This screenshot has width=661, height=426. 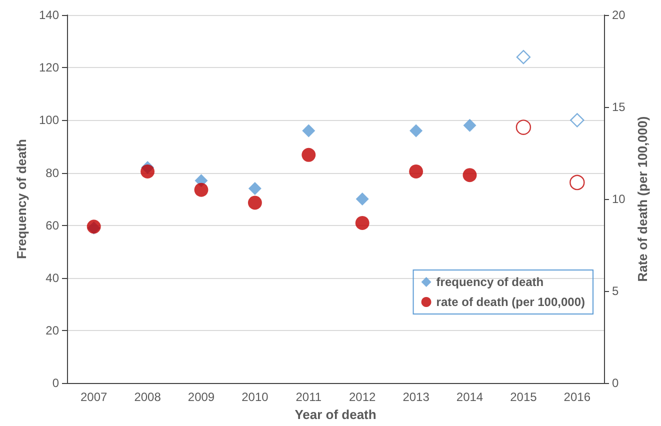 What do you see at coordinates (148, 397) in the screenshot?
I see `x-tick-label: 2008` at bounding box center [148, 397].